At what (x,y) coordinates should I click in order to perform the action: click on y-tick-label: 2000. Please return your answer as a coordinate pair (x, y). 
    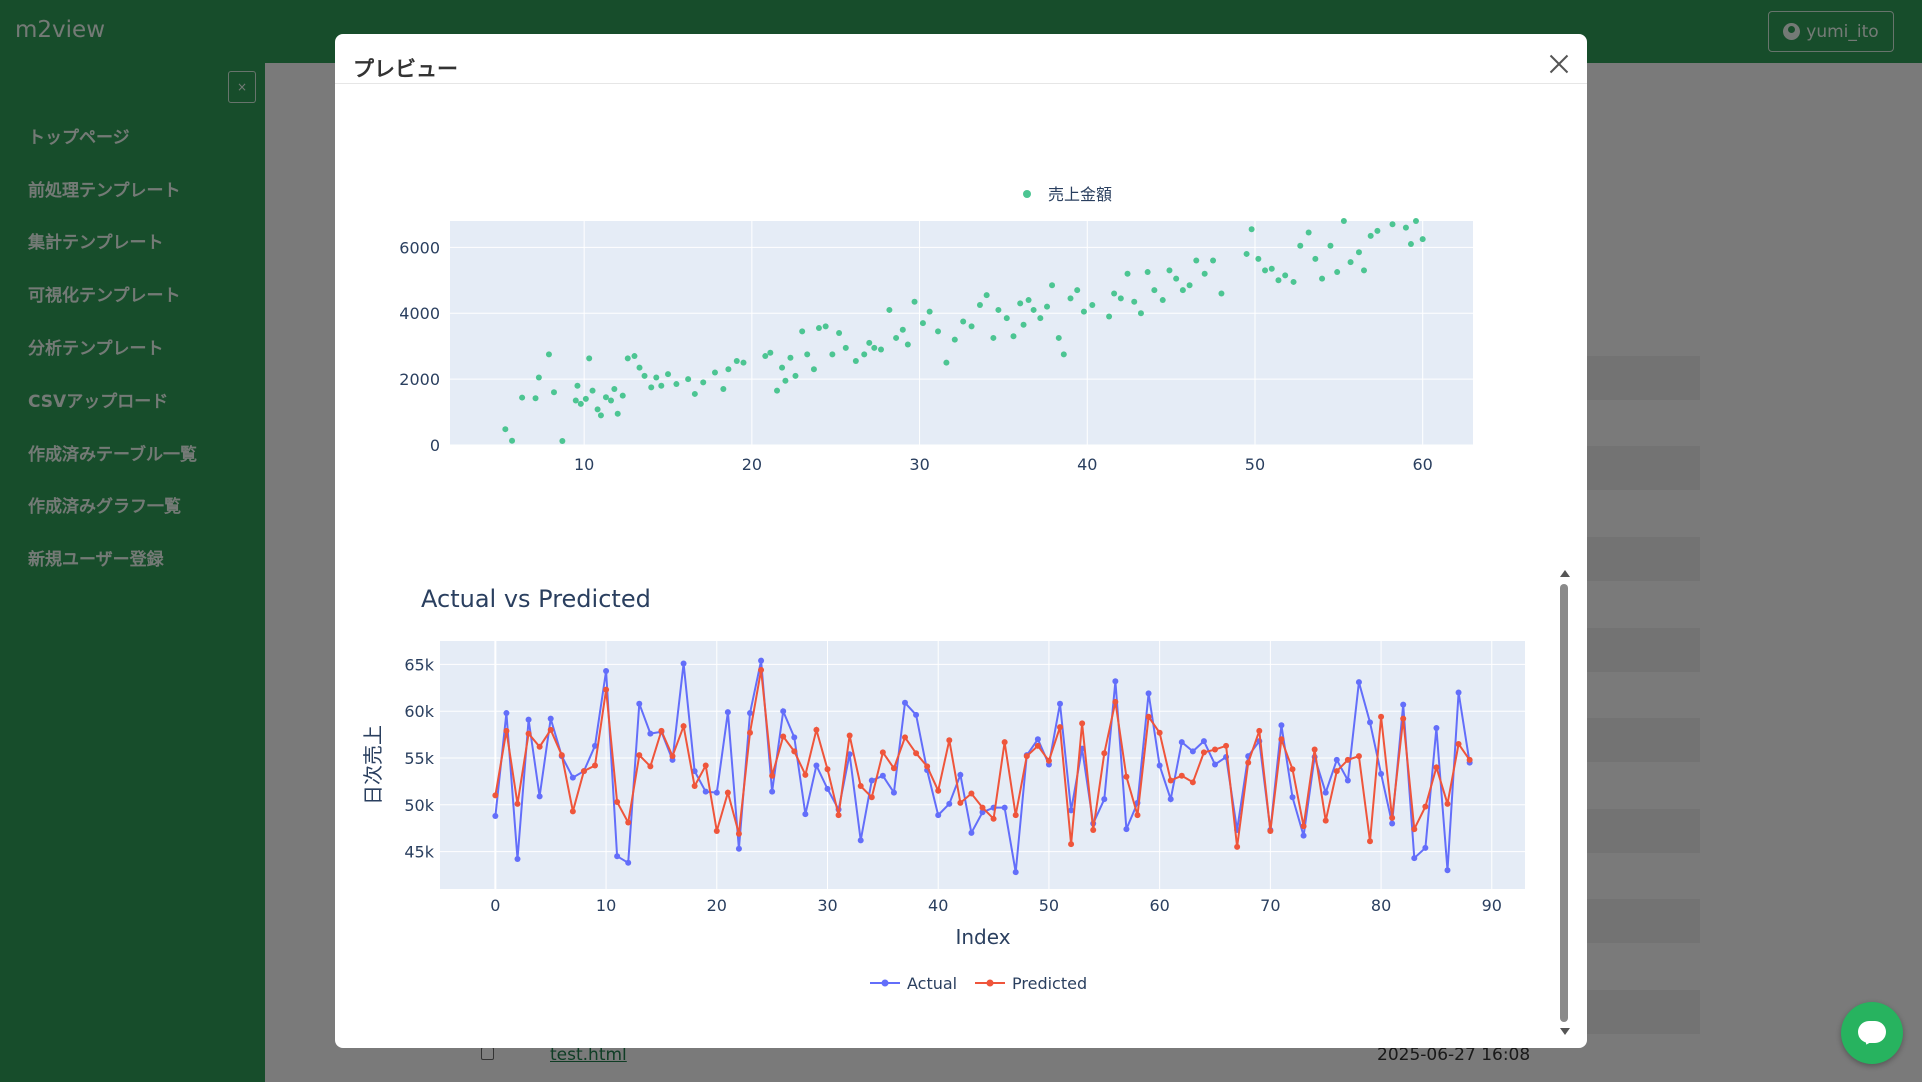
    Looking at the image, I should click on (419, 379).